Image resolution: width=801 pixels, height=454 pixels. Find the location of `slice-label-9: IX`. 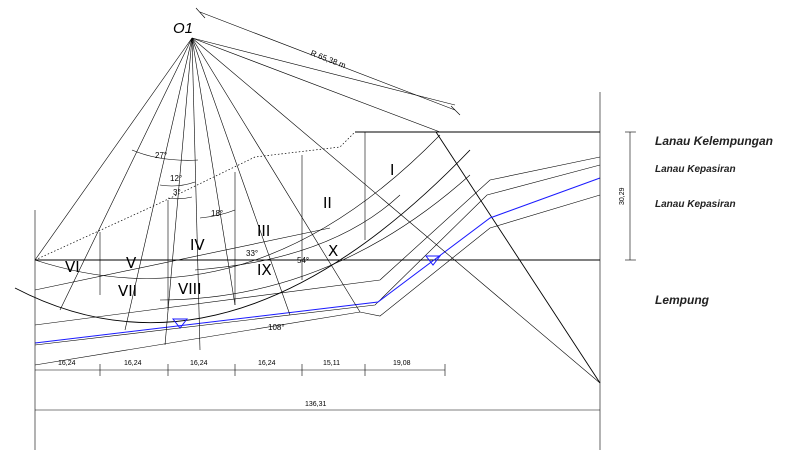

slice-label-9: IX is located at coordinates (264, 270).